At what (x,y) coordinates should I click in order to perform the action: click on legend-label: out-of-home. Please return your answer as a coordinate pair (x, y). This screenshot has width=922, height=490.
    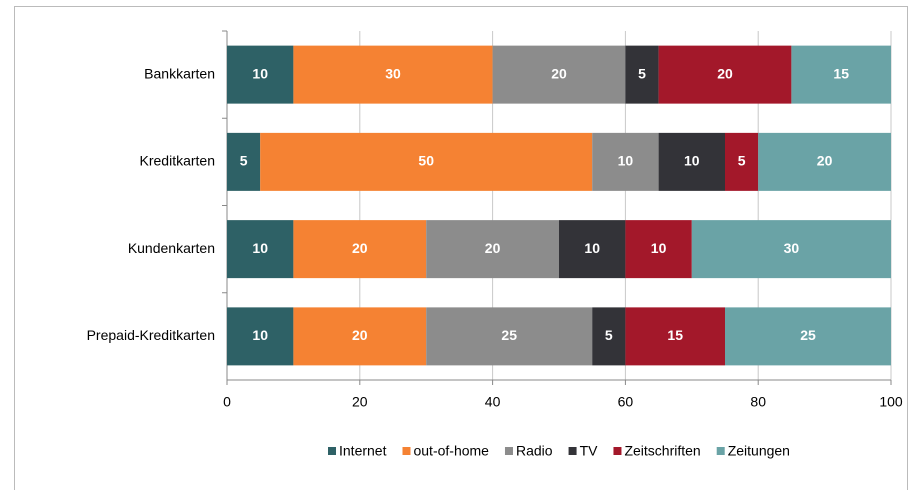
    Looking at the image, I should click on (451, 451).